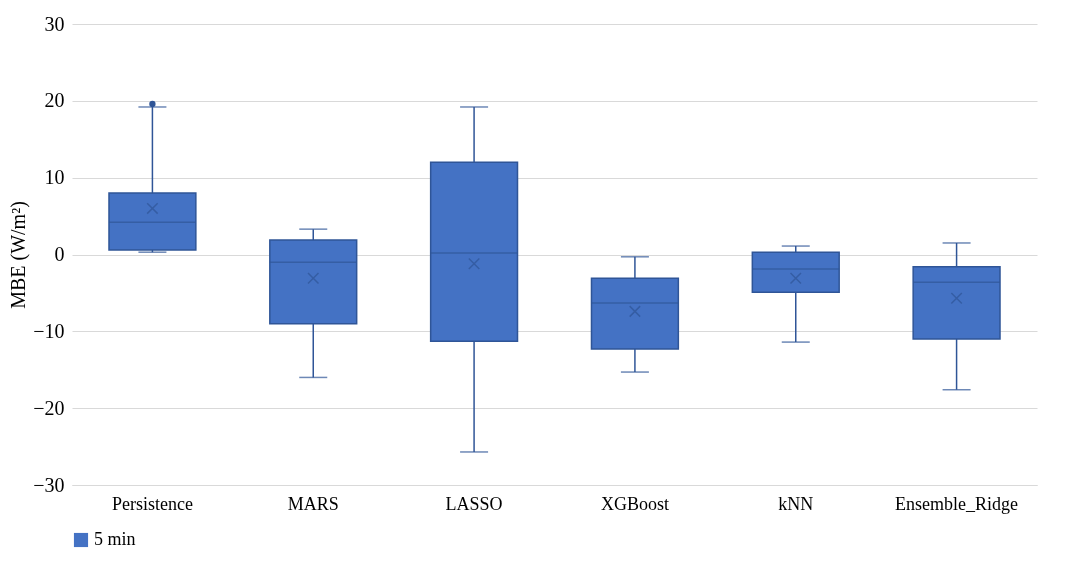  I want to click on y-tick-label: −20, so click(49, 407).